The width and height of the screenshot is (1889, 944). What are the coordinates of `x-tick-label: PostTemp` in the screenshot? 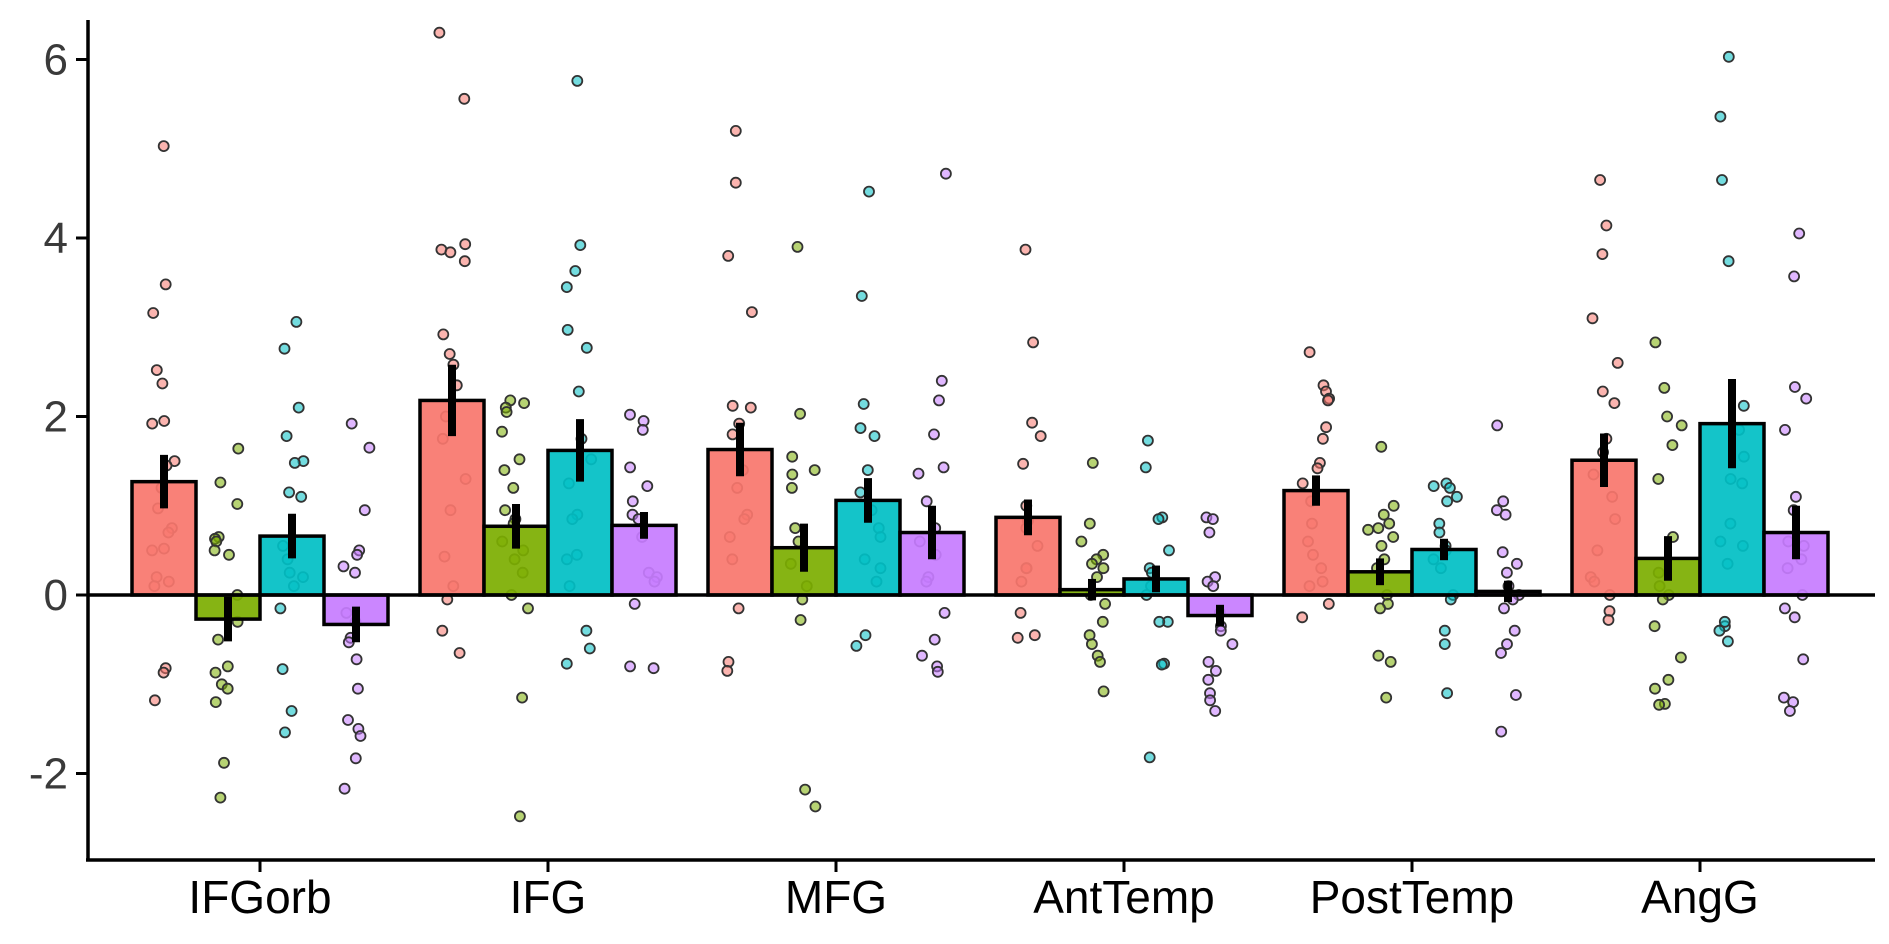 It's located at (1412, 897).